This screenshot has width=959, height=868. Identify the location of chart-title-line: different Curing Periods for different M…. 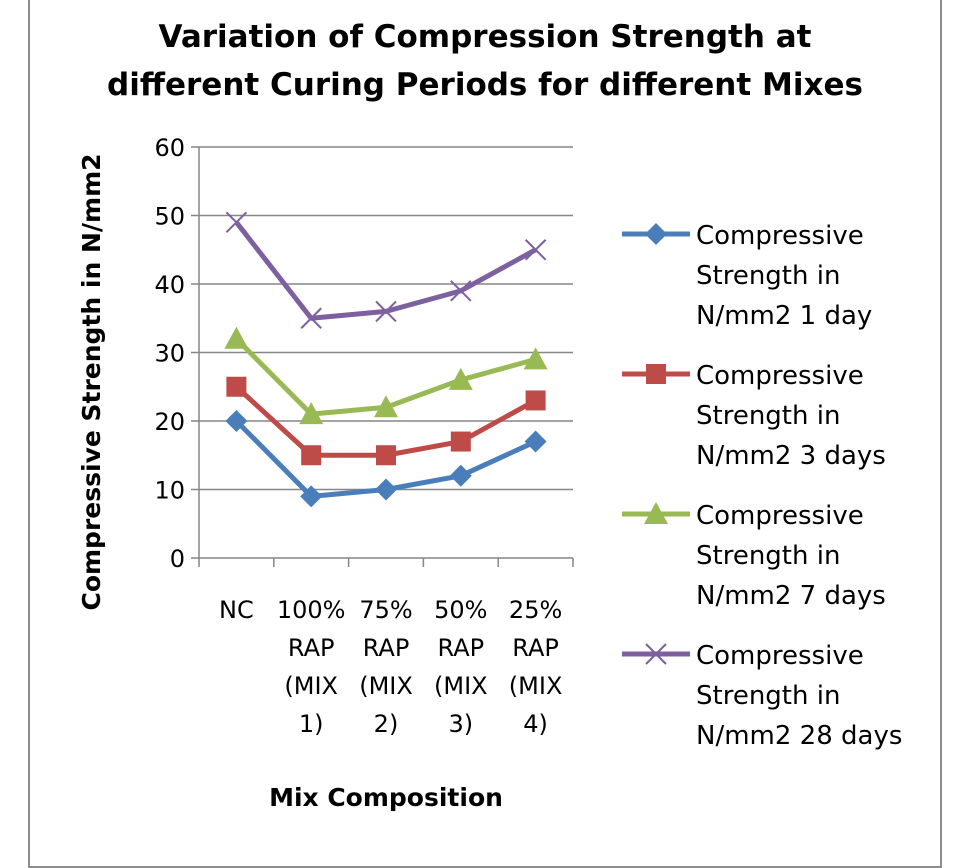
(485, 85).